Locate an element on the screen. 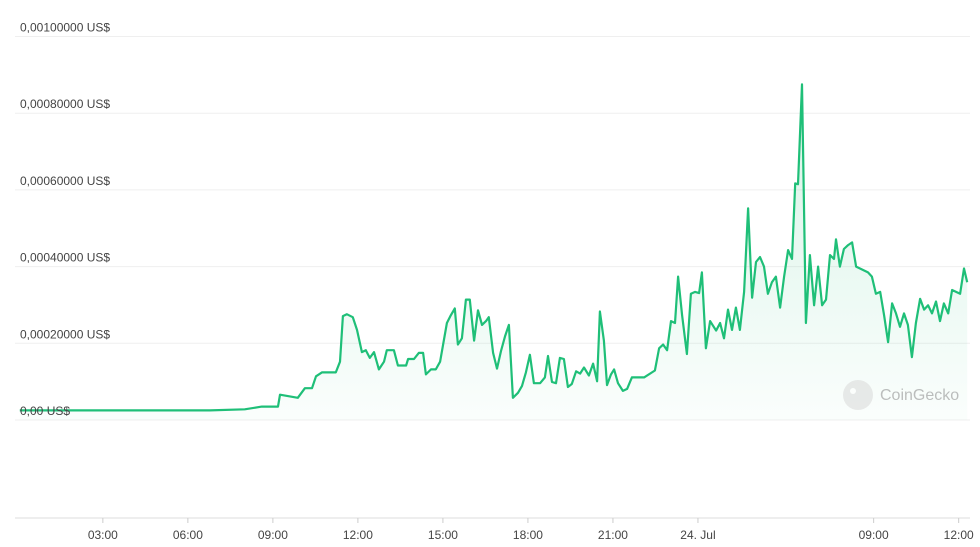  y-tick-label: 0,00020000 US$ is located at coordinates (65, 334).